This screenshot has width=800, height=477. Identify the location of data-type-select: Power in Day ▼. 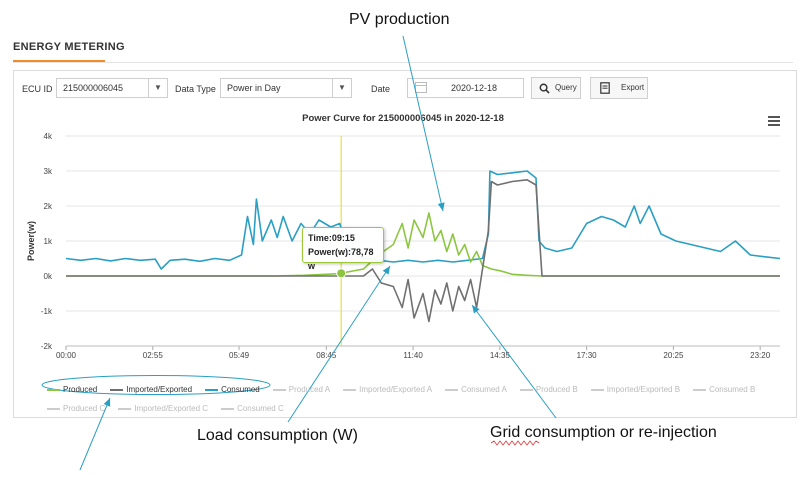
(286, 88).